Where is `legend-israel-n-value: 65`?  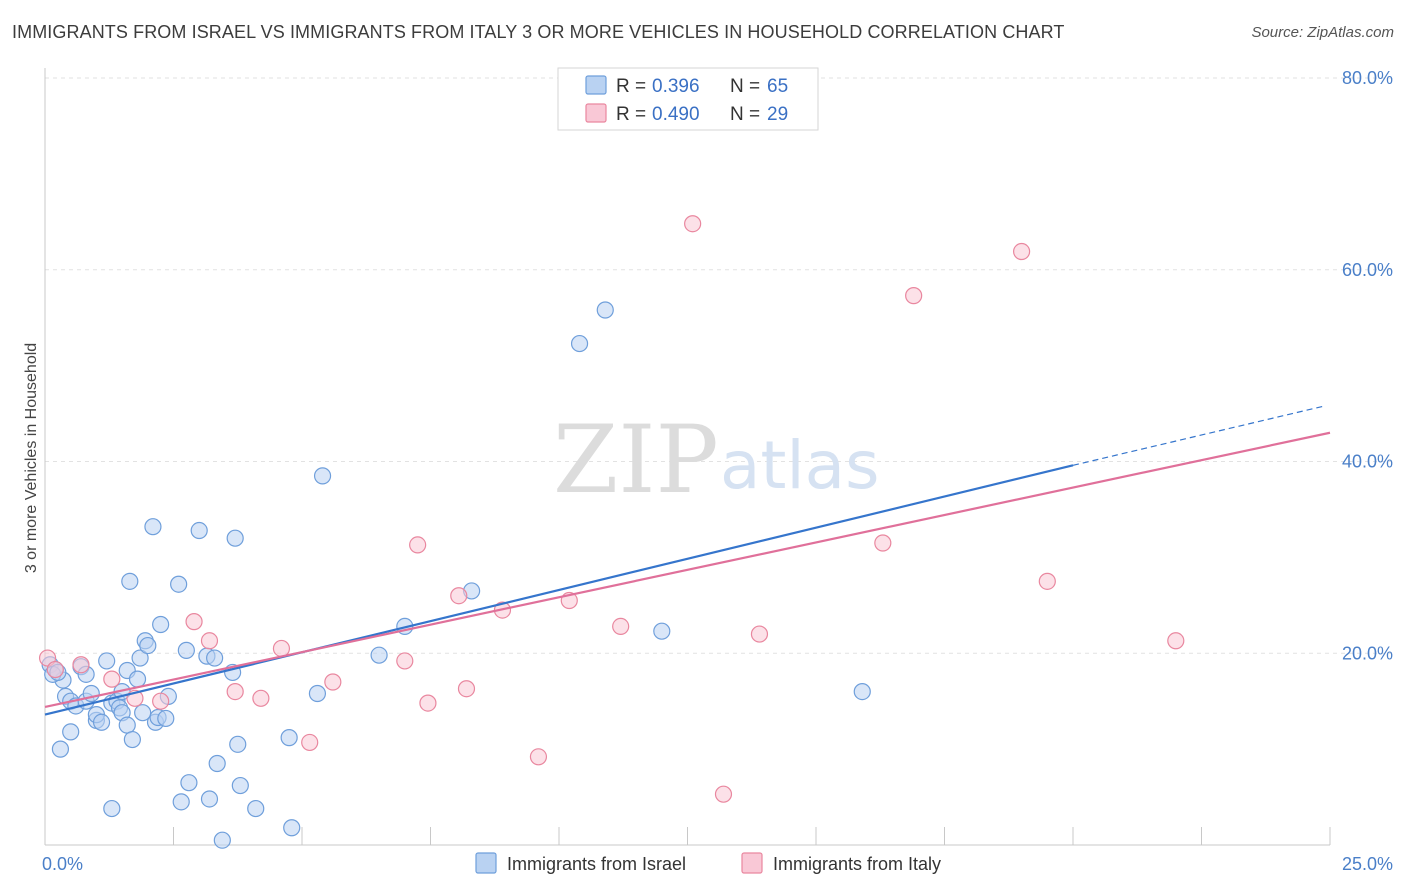
legend-israel-n-value: 65 is located at coordinates (777, 86).